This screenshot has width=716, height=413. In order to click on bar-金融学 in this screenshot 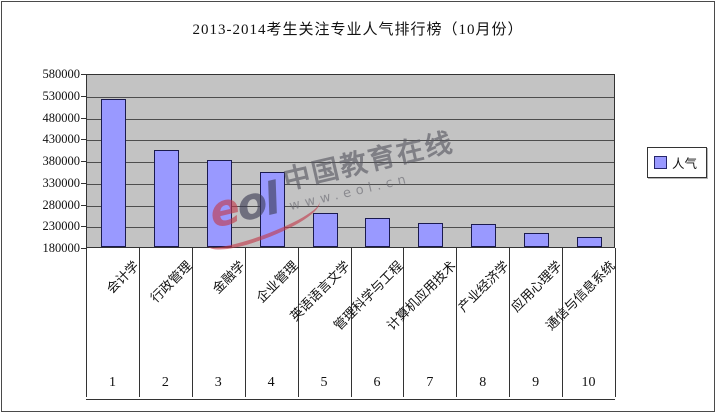, I will do `click(219, 203)`.